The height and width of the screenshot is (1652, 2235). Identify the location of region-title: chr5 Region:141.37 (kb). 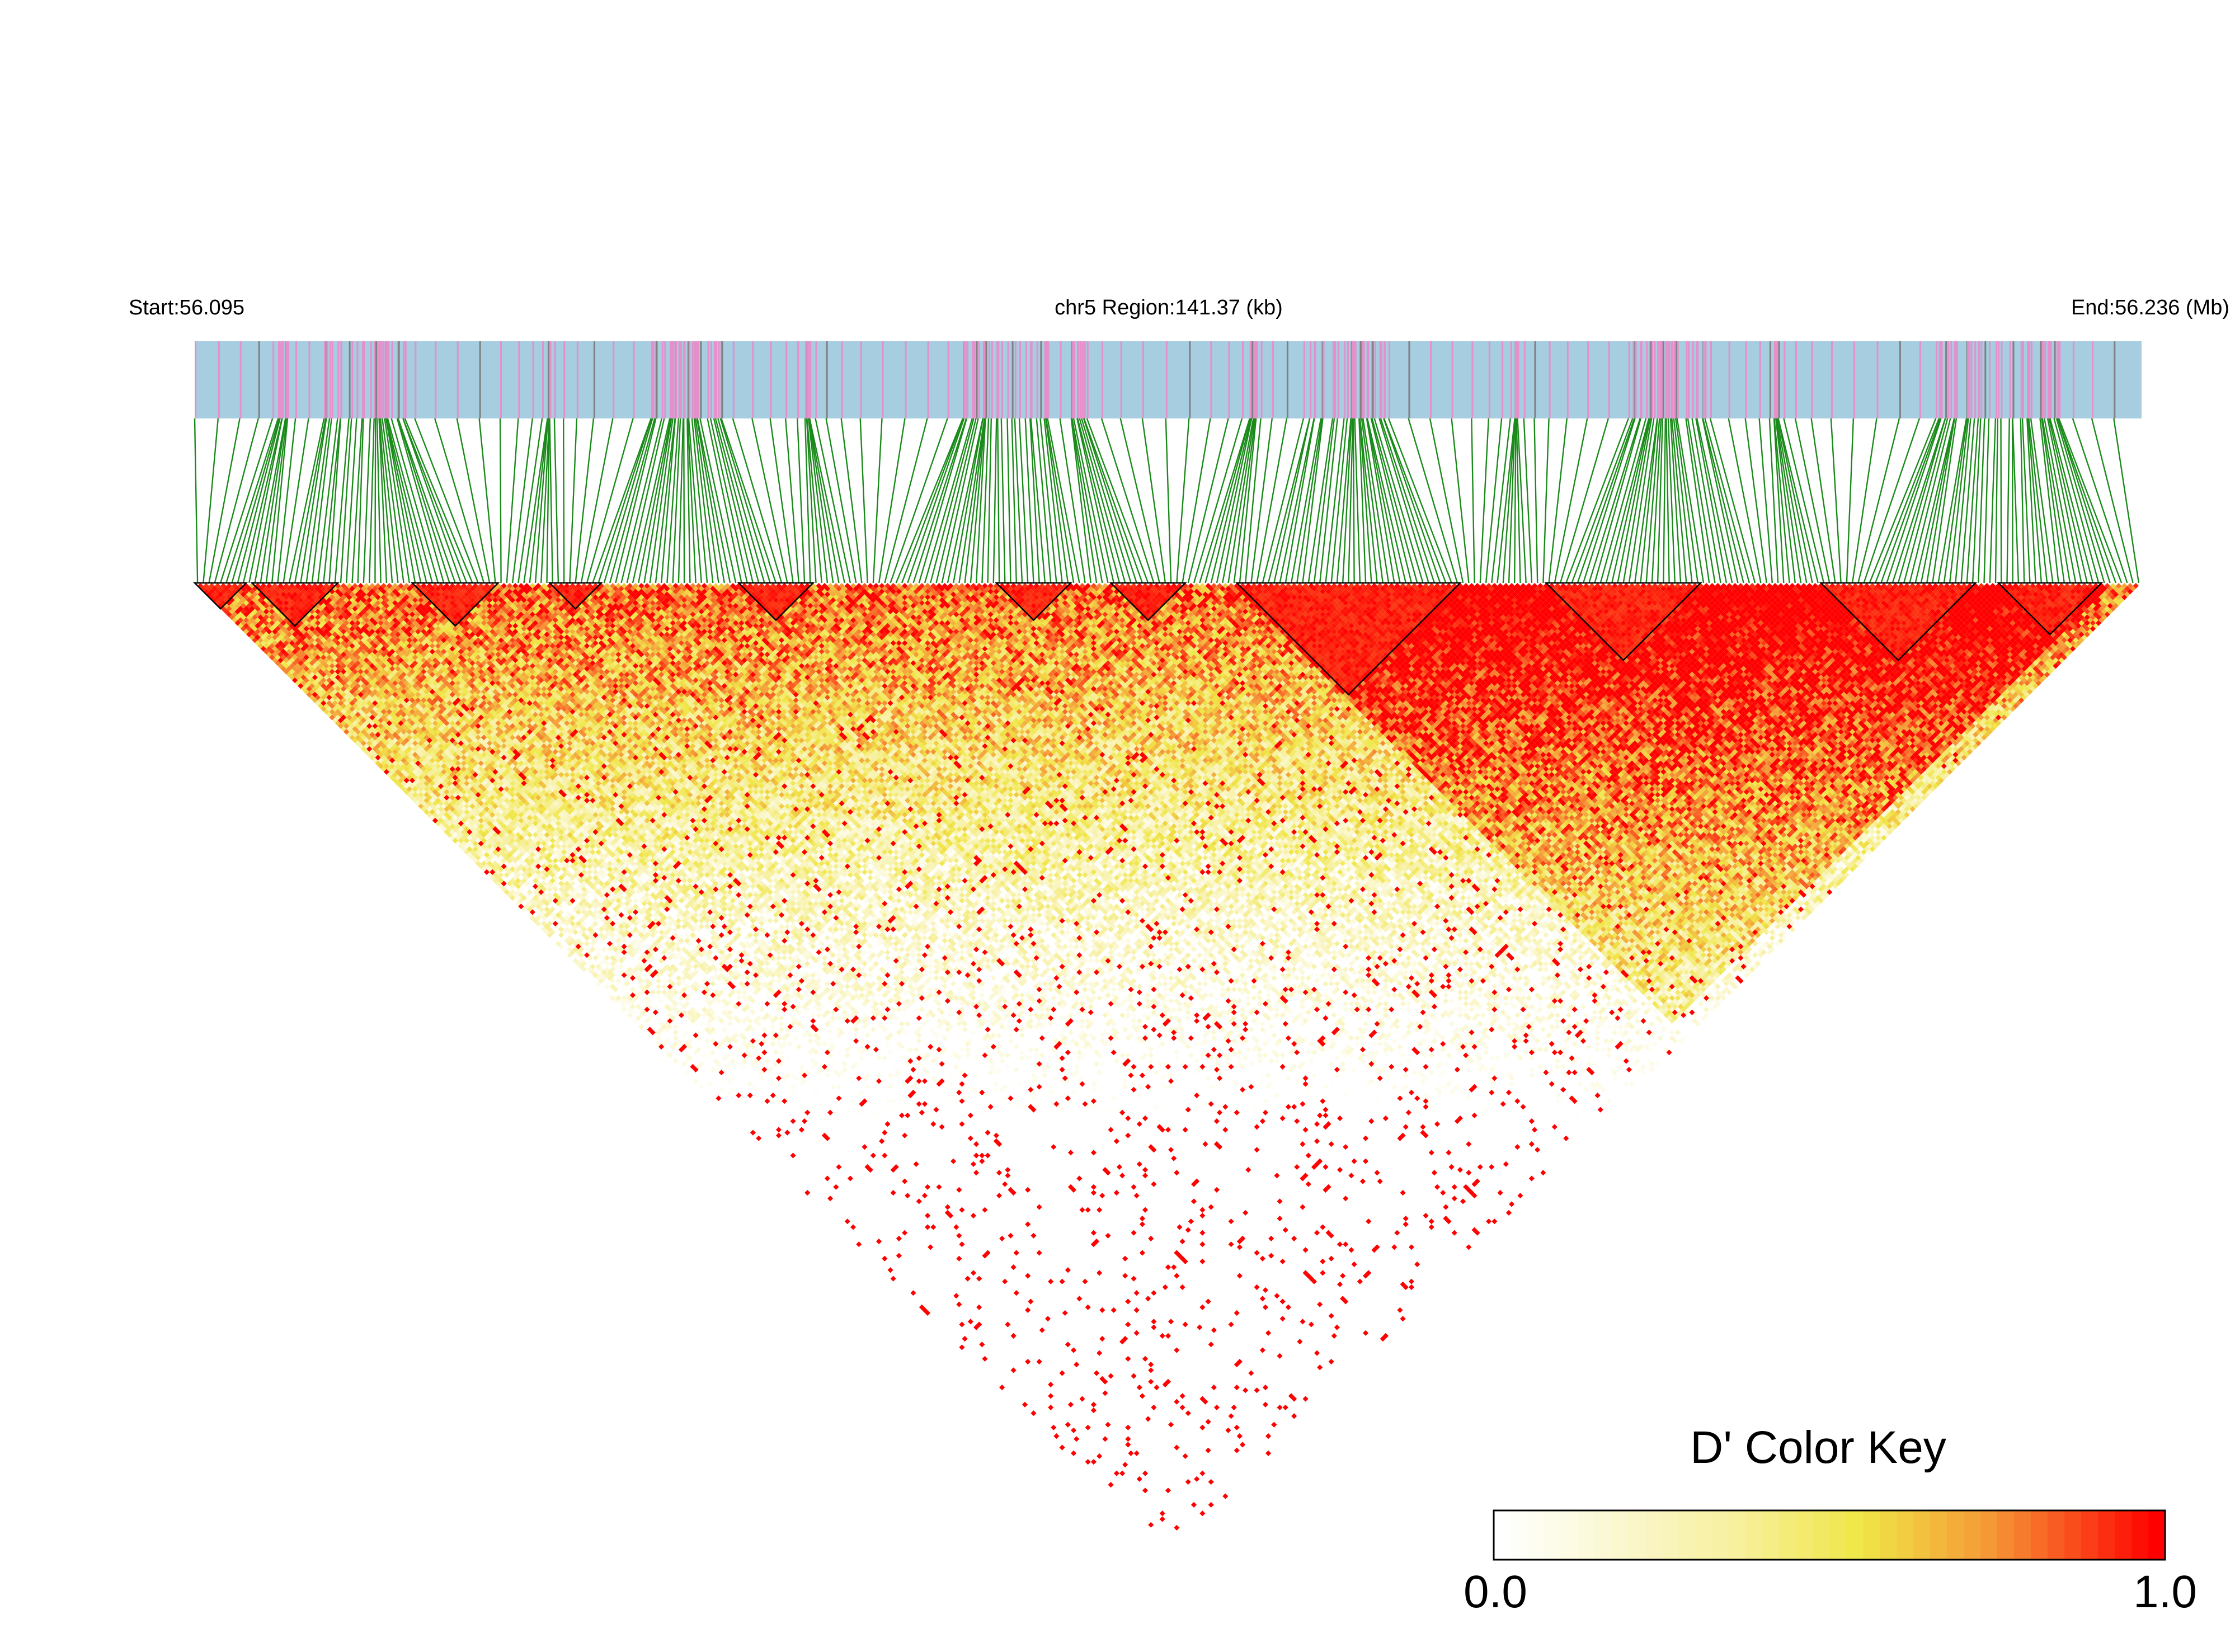
(1169, 308).